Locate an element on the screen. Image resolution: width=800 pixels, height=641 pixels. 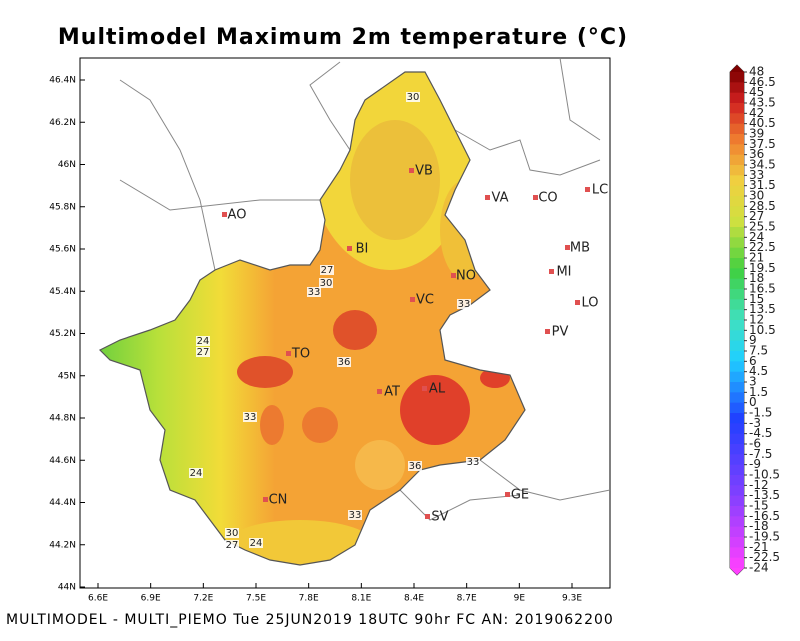
lon-label: 9E is located at coordinates (520, 599).